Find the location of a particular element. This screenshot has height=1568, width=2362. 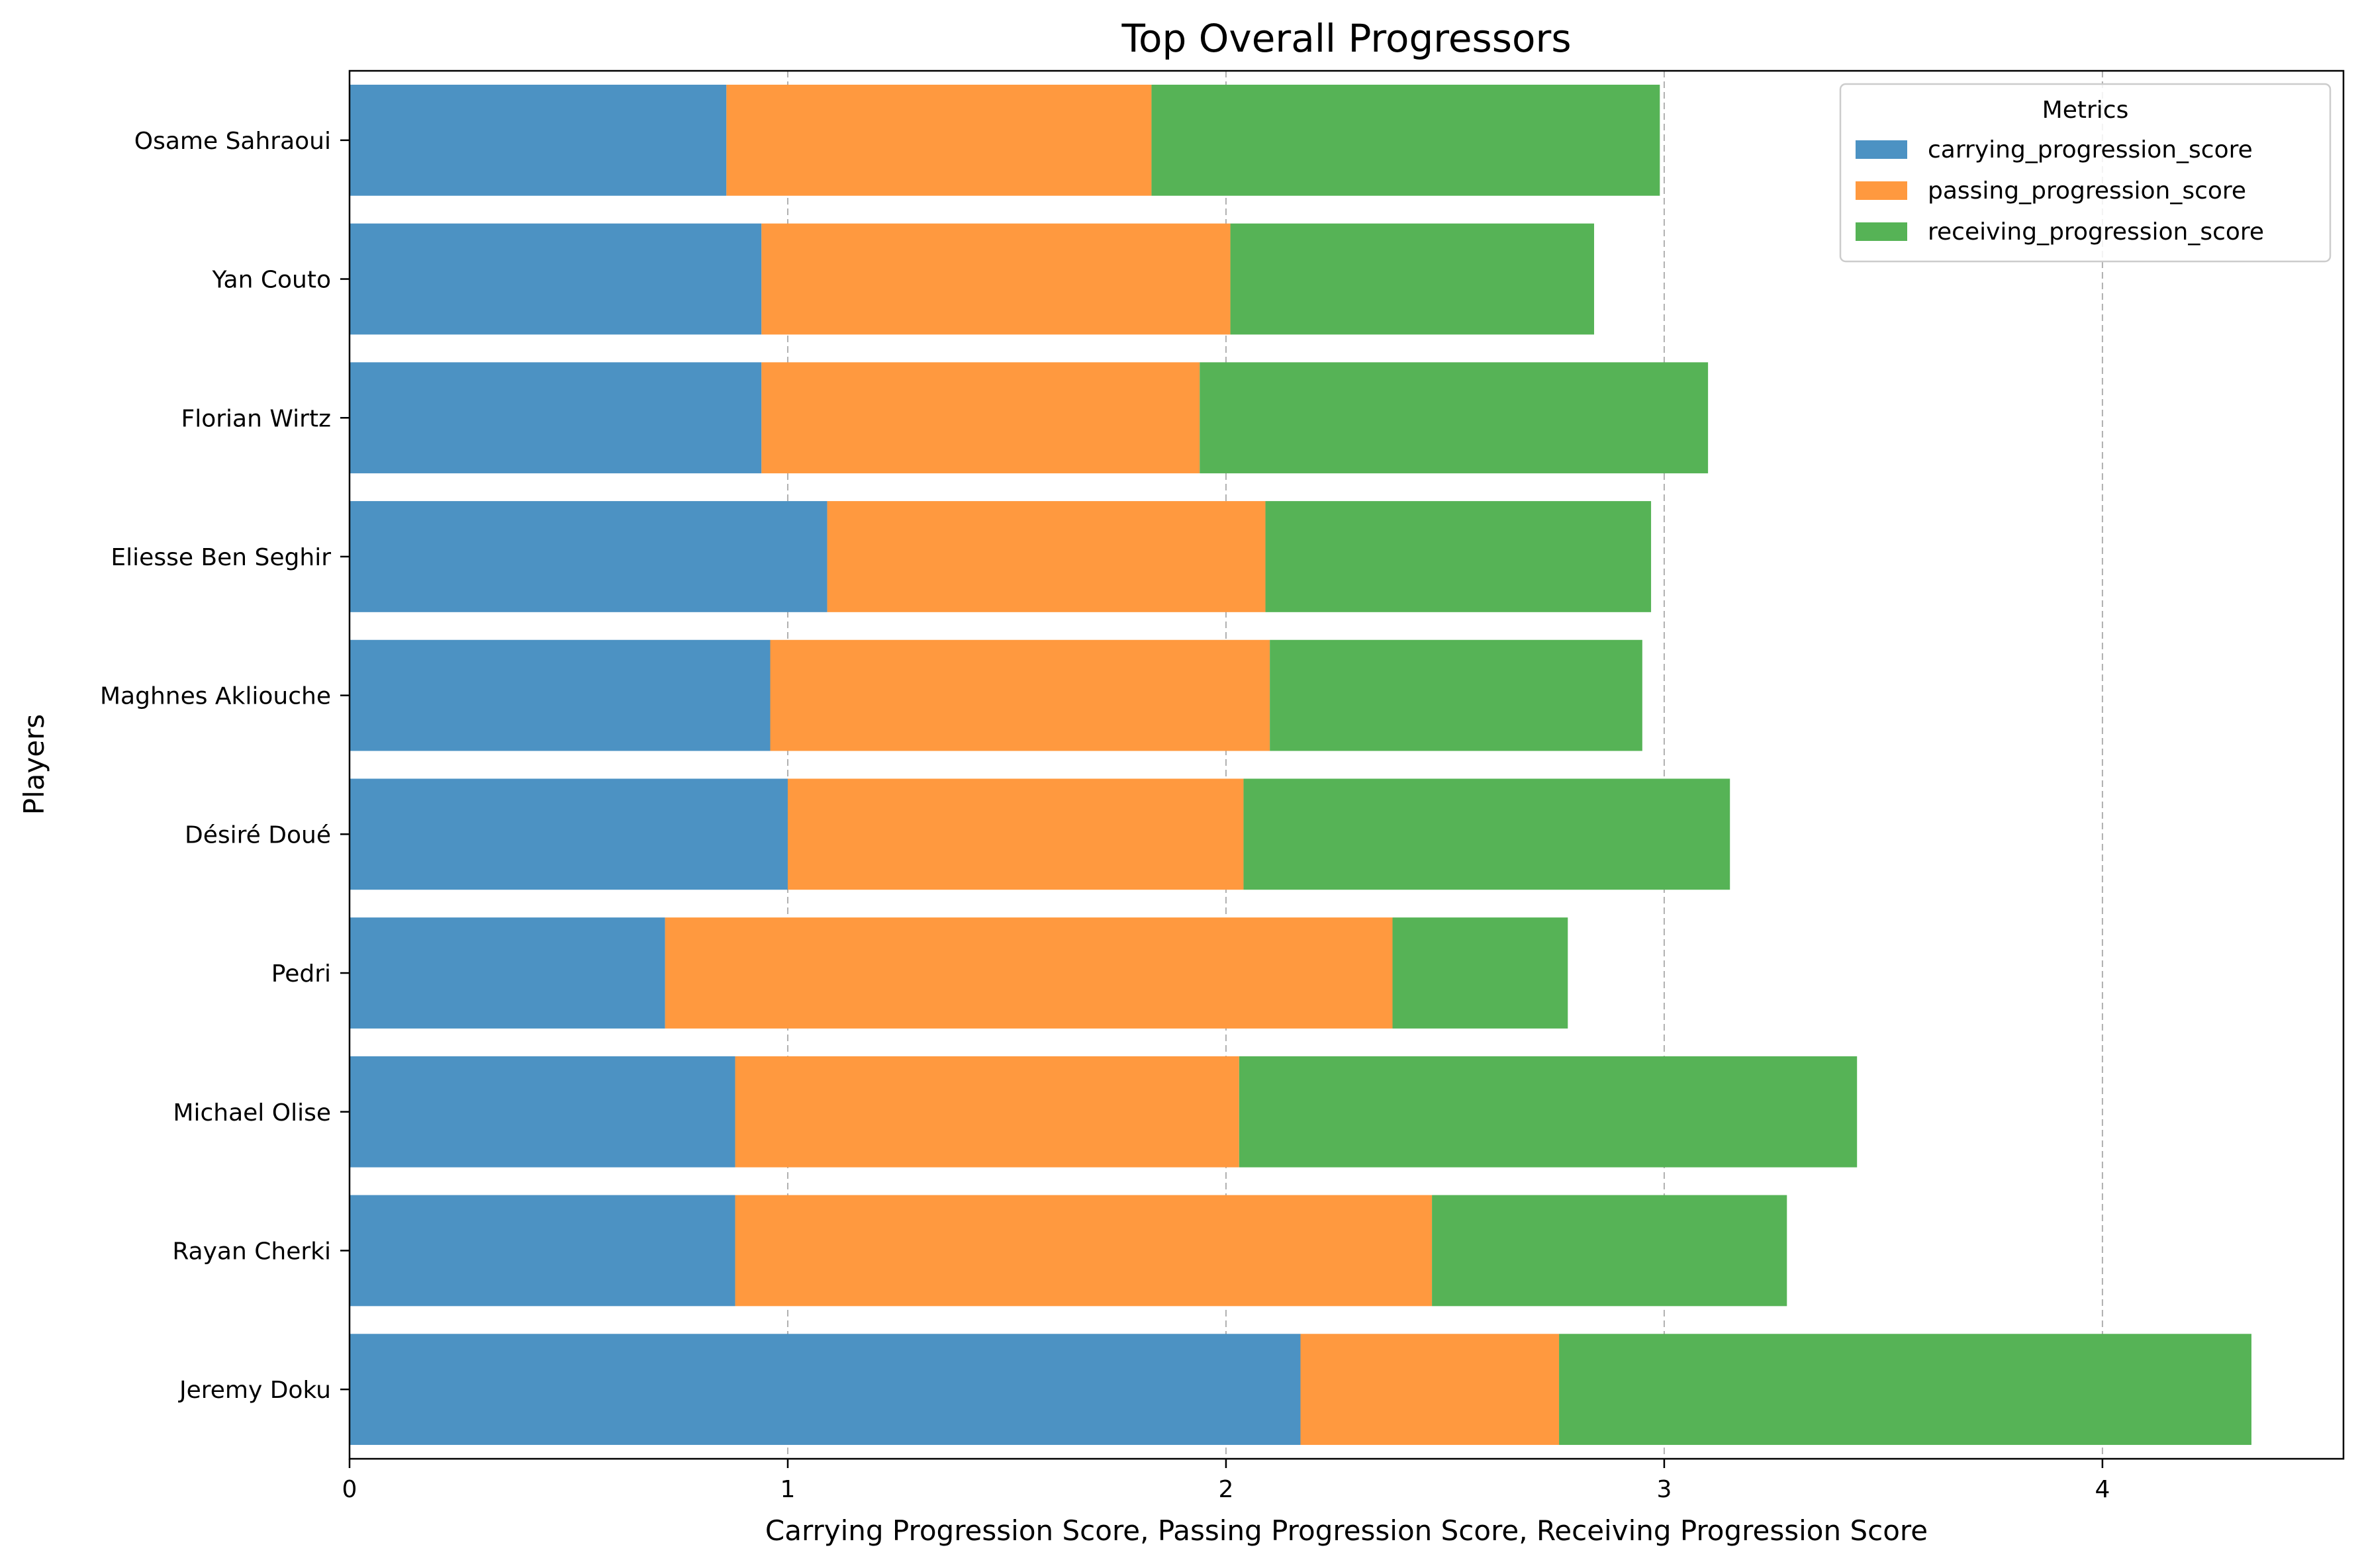

y-tick-label: Jeremy Doku is located at coordinates (255, 1390).